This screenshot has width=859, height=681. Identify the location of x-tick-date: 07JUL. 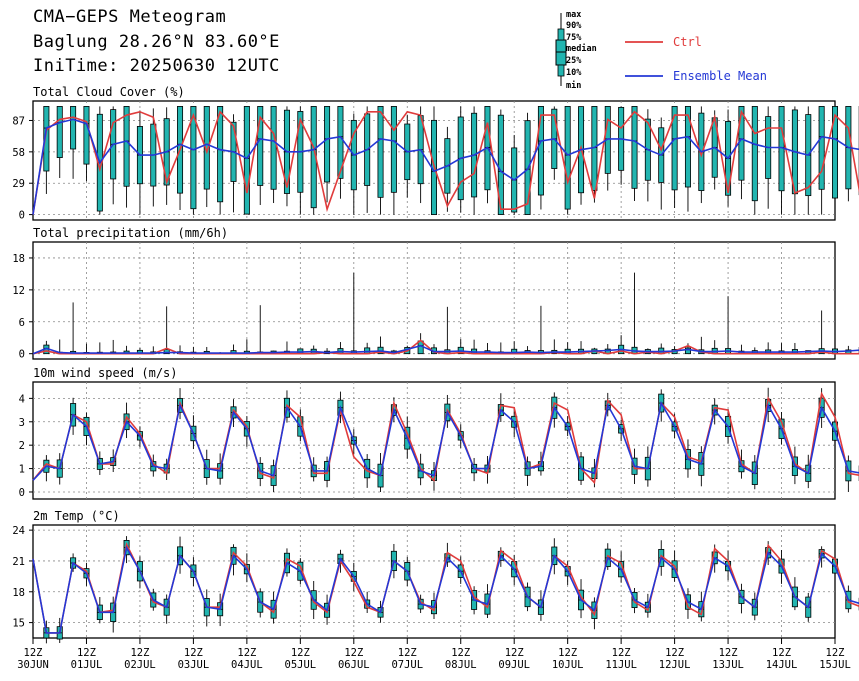
(407, 665).